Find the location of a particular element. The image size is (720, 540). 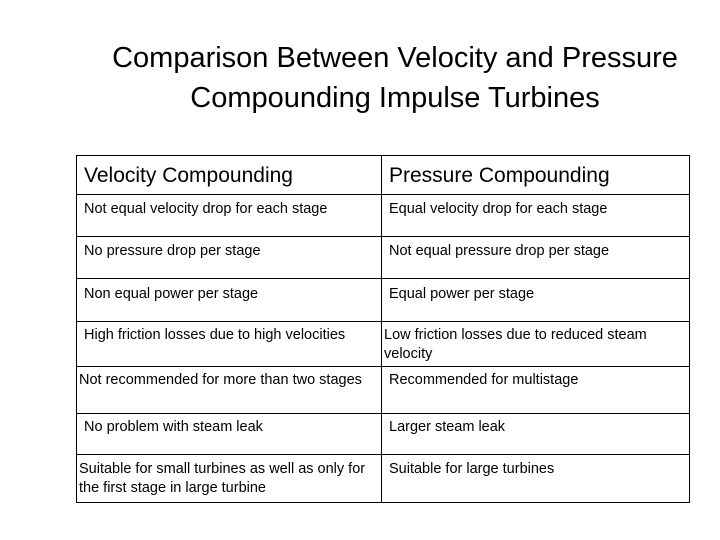

pressure-cell: Recommended for multistage is located at coordinates (535, 390).